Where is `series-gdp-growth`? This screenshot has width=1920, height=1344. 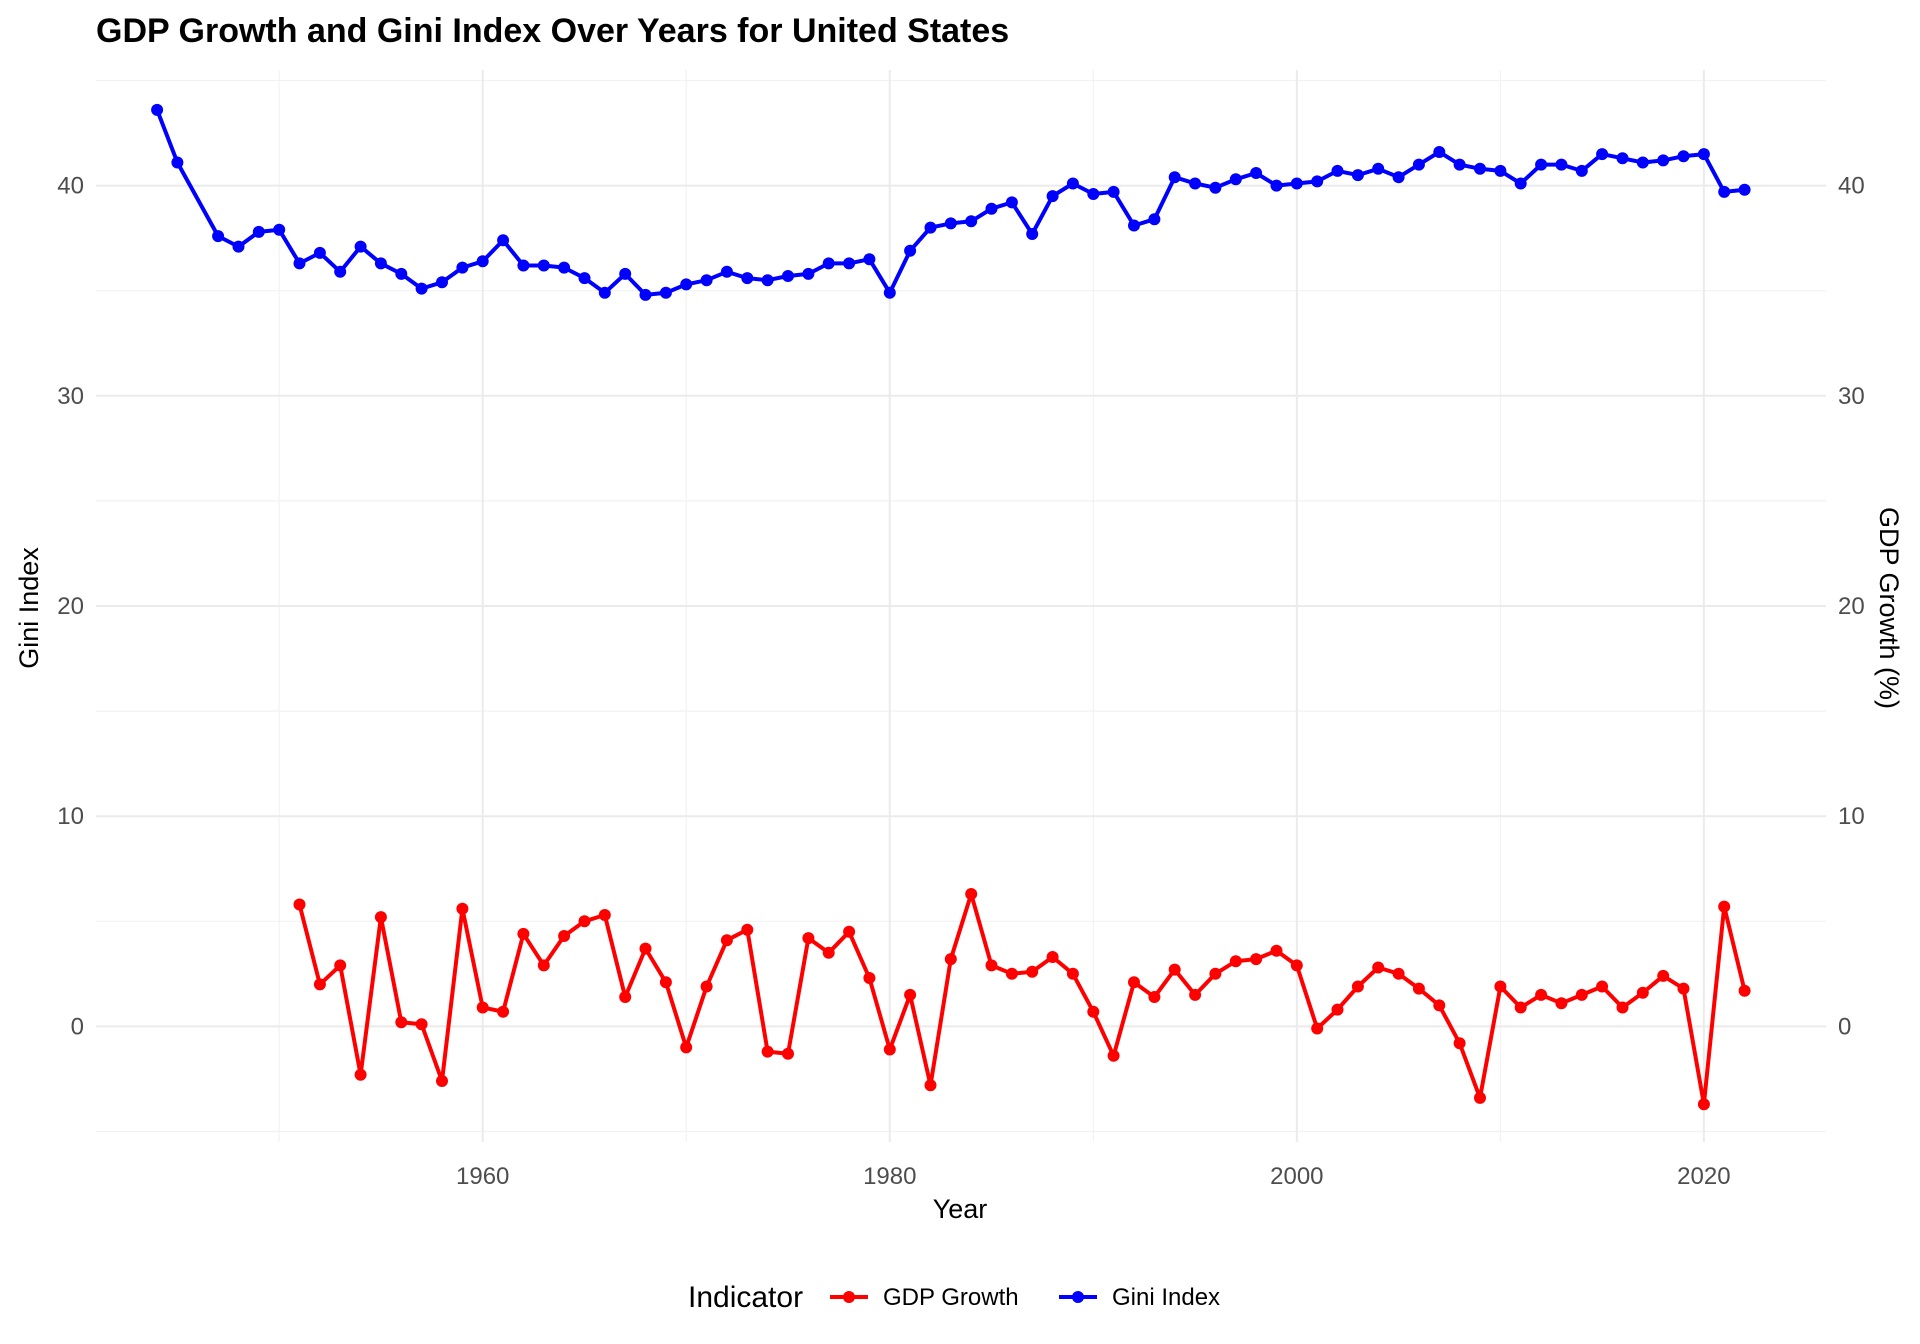
series-gdp-growth is located at coordinates (1022, 999).